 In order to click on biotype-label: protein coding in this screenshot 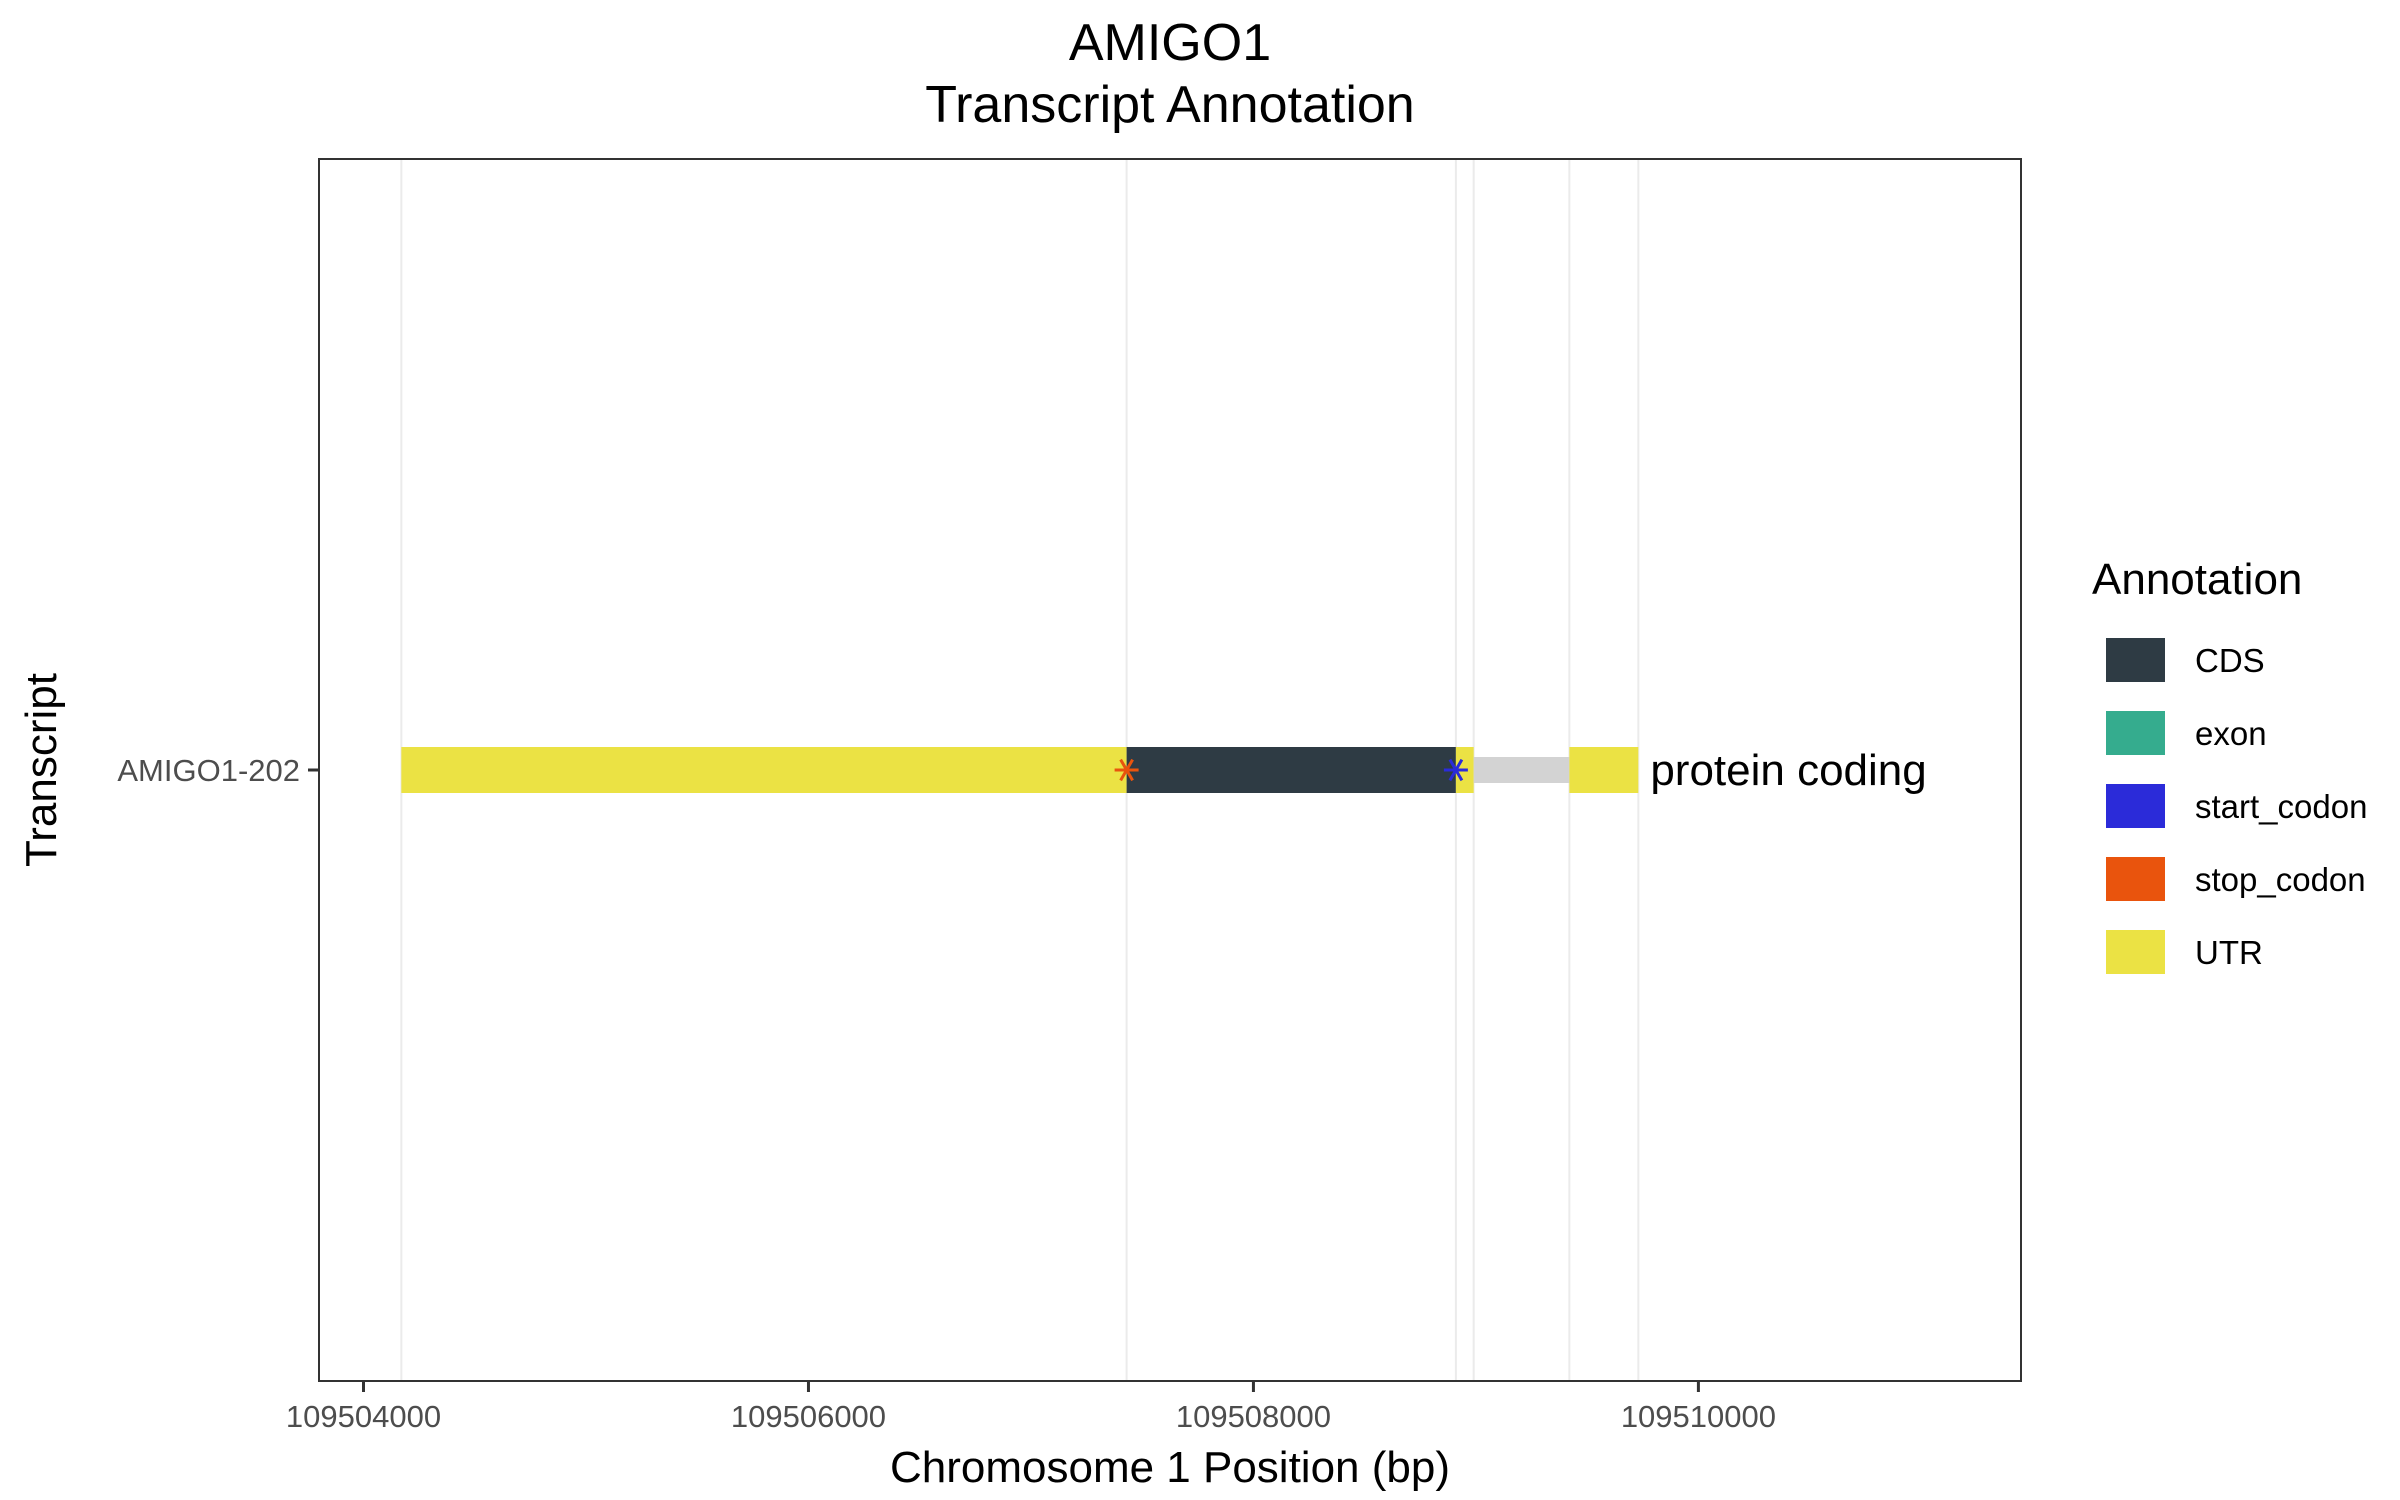, I will do `click(1788, 770)`.